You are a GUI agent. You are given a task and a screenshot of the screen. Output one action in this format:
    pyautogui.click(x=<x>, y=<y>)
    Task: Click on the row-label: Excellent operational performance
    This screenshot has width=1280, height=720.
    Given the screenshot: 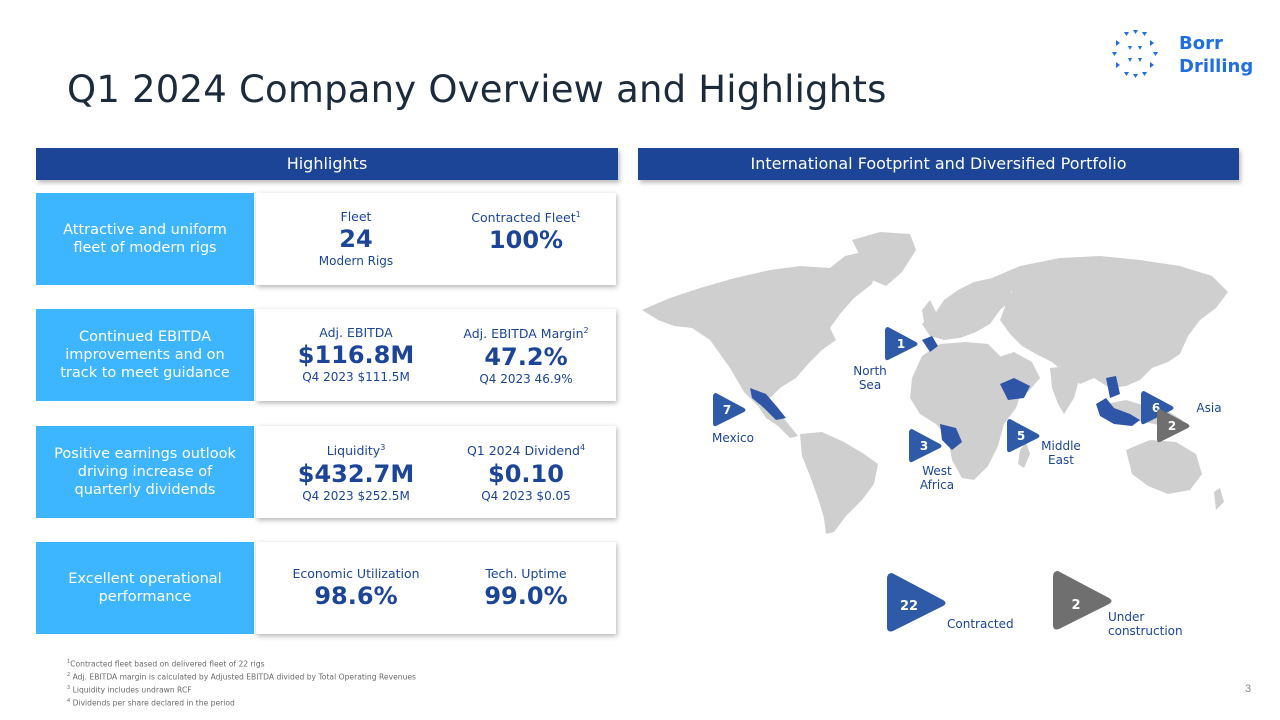 What is the action you would take?
    pyautogui.click(x=145, y=588)
    